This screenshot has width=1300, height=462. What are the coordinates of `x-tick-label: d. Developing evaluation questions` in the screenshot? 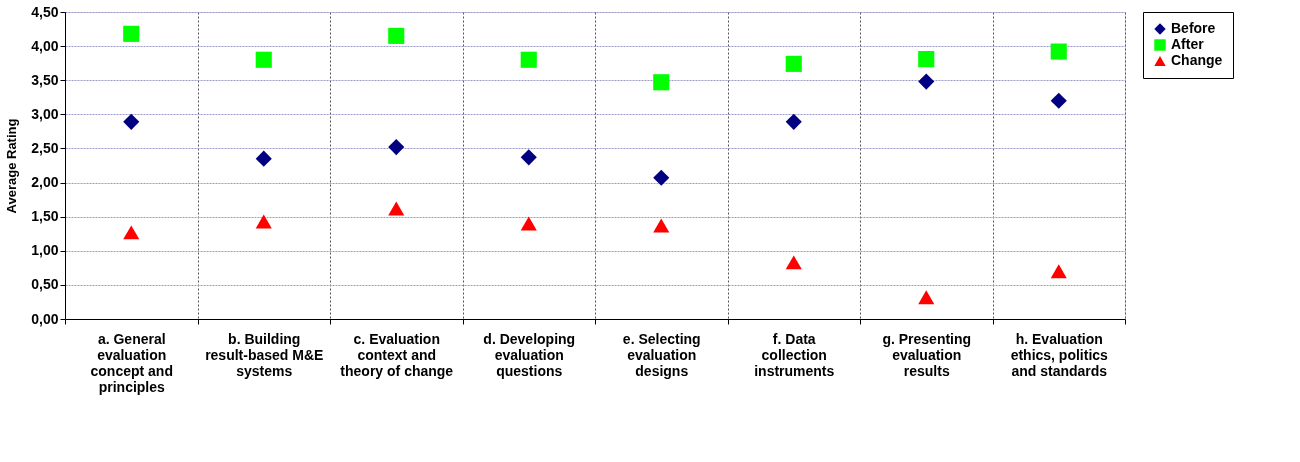 It's located at (529, 354).